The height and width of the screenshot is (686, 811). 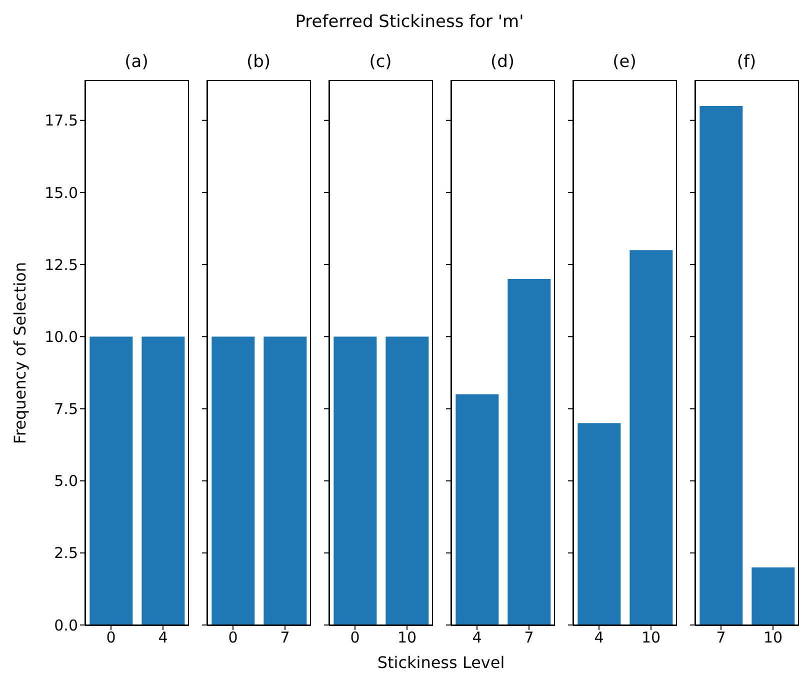 What do you see at coordinates (61, 193) in the screenshot?
I see `y-tick-label: 15.0` at bounding box center [61, 193].